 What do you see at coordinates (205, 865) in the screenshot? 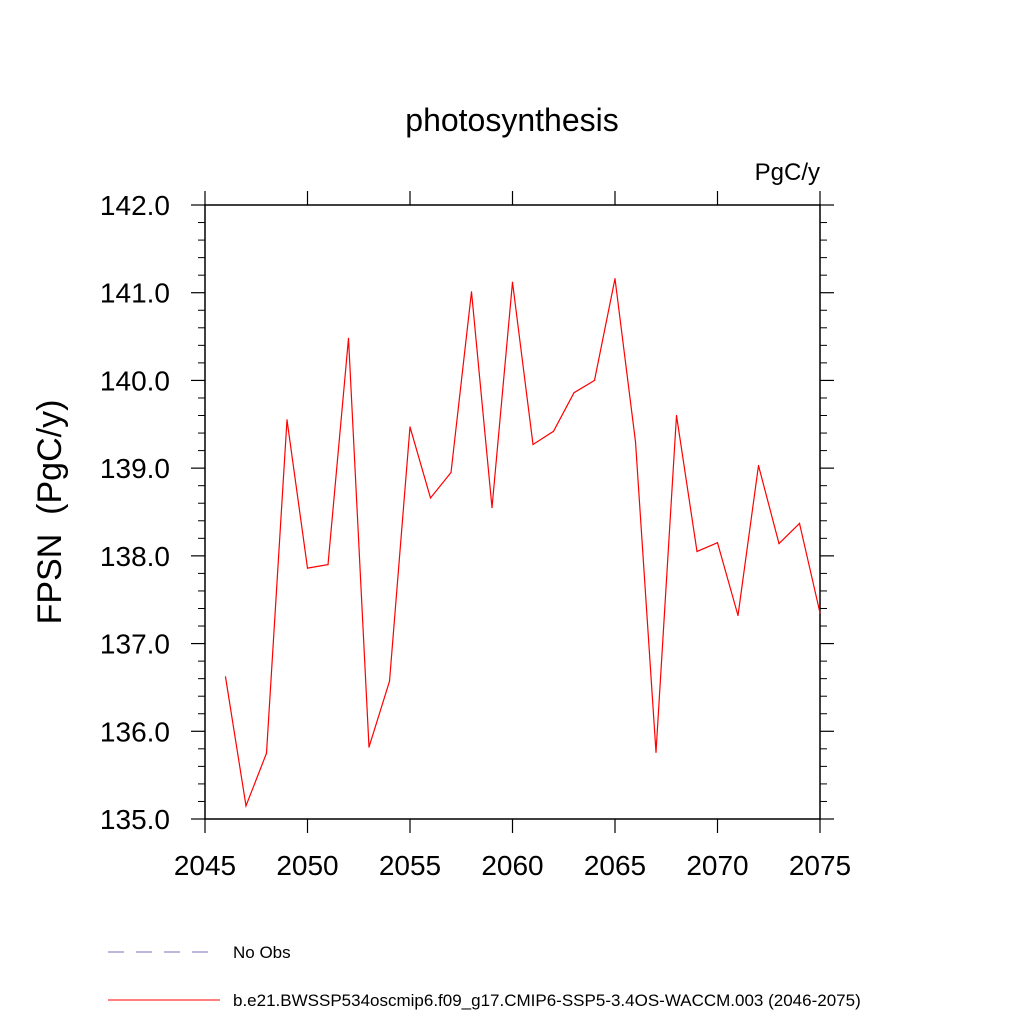
I see `x-tick-label: 2045` at bounding box center [205, 865].